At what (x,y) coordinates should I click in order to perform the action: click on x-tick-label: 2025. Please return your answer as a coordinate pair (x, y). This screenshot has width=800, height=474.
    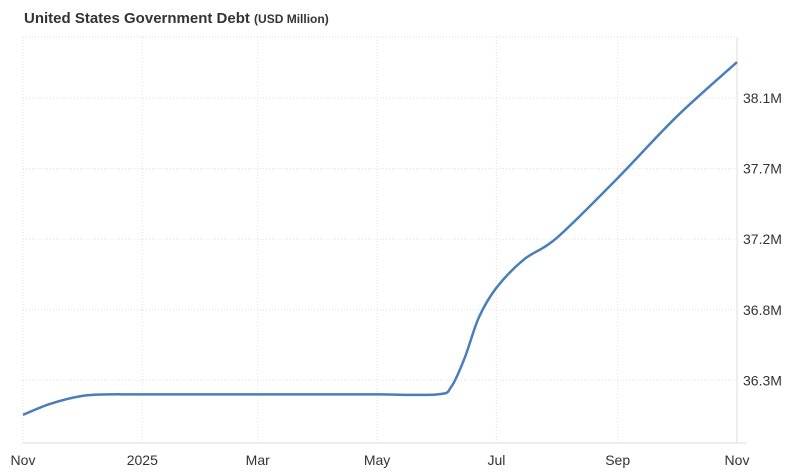
    Looking at the image, I should click on (142, 460).